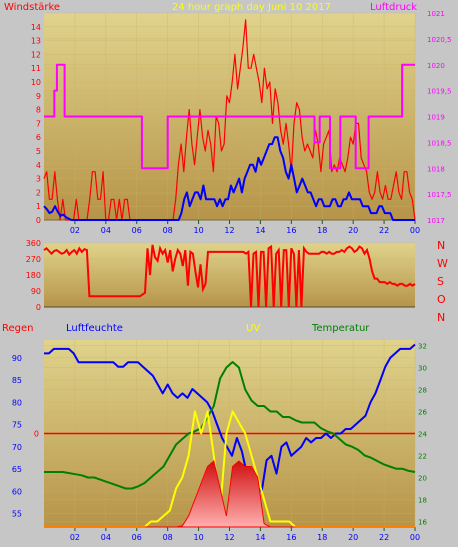 This screenshot has width=458, height=547. I want to click on wind-y-tick-label: 11, so click(36, 68).